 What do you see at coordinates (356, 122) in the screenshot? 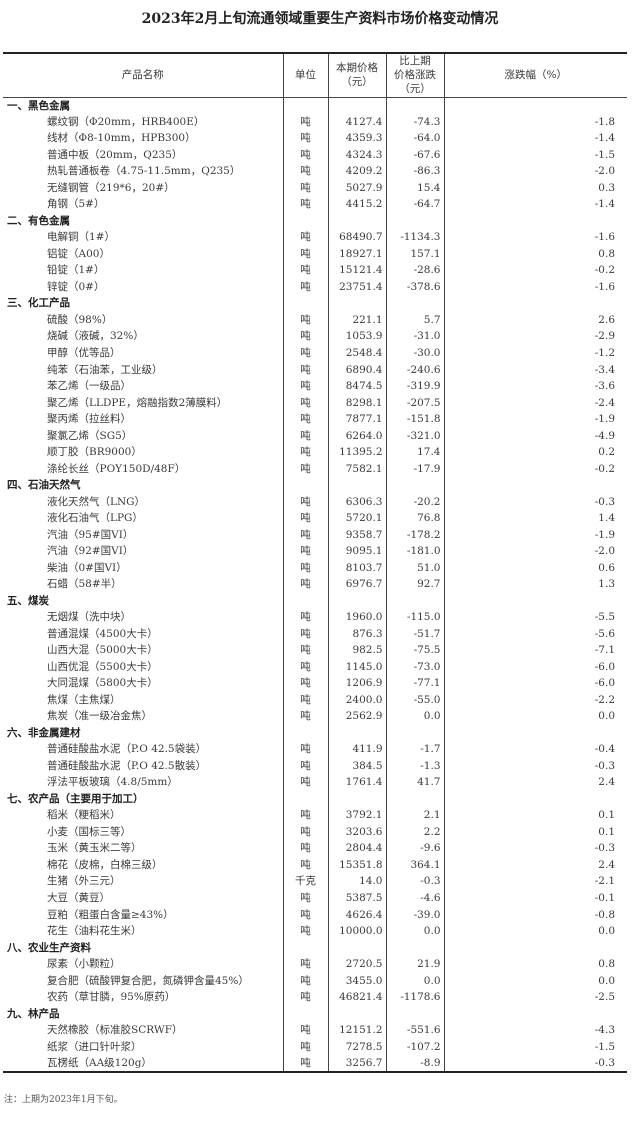
I see `current-price: 4127.4` at bounding box center [356, 122].